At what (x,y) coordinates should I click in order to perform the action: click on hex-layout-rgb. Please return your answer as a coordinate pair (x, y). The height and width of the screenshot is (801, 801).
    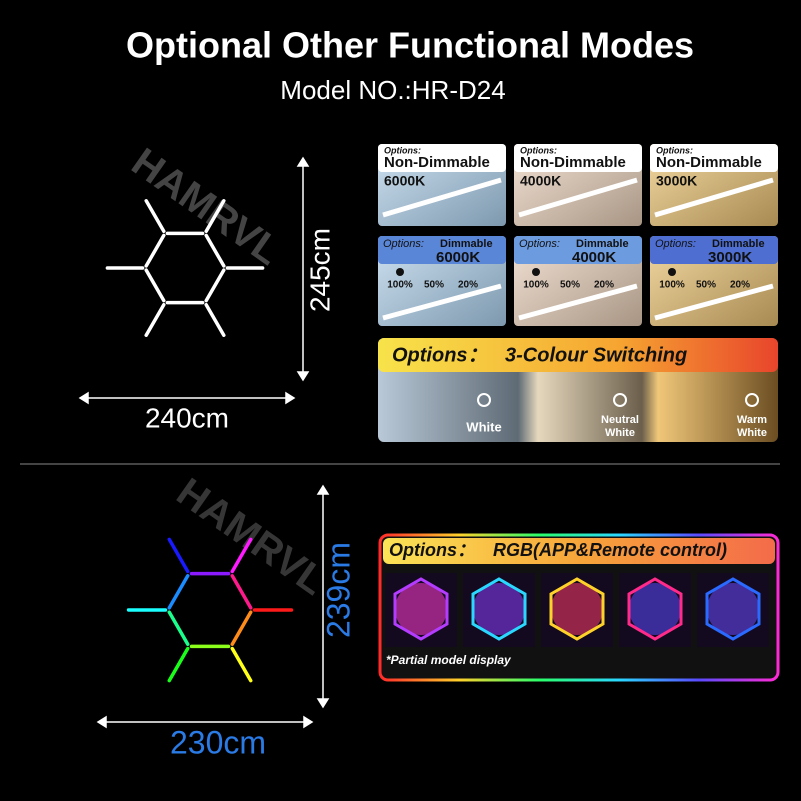
    Looking at the image, I should click on (210, 610).